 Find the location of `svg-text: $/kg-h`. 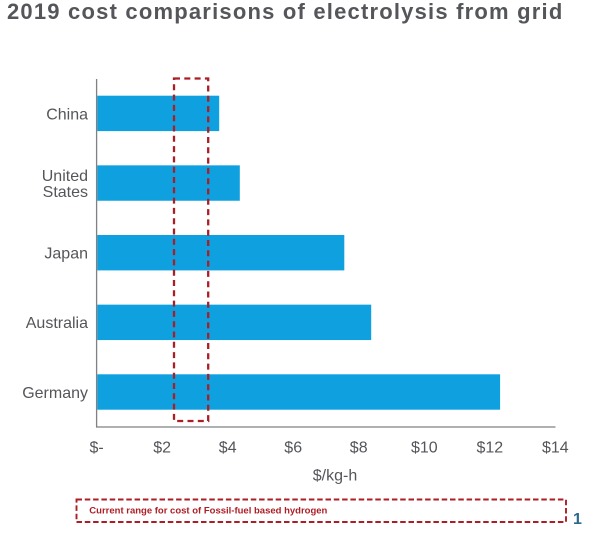

svg-text: $/kg-h is located at coordinates (335, 476).